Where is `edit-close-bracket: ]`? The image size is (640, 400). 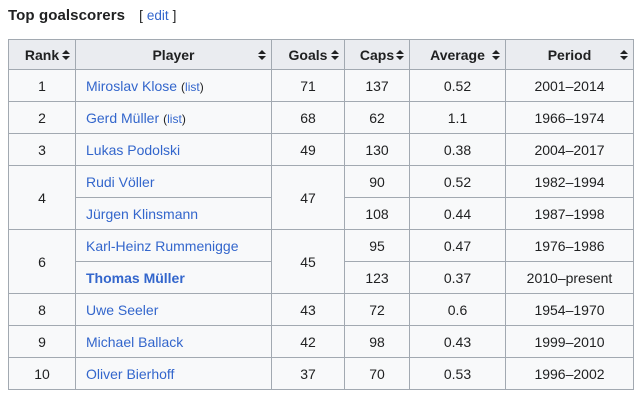 edit-close-bracket: ] is located at coordinates (174, 15).